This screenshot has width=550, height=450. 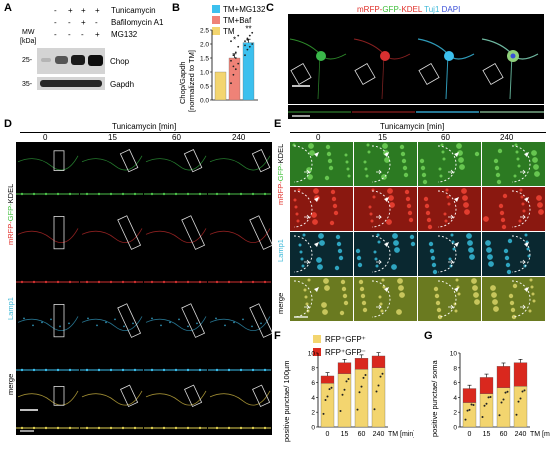 I want to click on y-tick-label: 6, so click(x=313, y=383).